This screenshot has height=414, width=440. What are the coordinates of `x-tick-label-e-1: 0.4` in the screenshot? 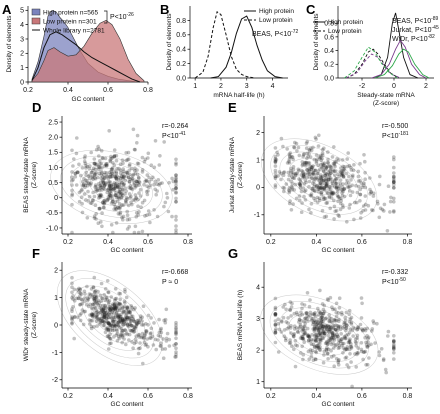 It's located at (317, 242).